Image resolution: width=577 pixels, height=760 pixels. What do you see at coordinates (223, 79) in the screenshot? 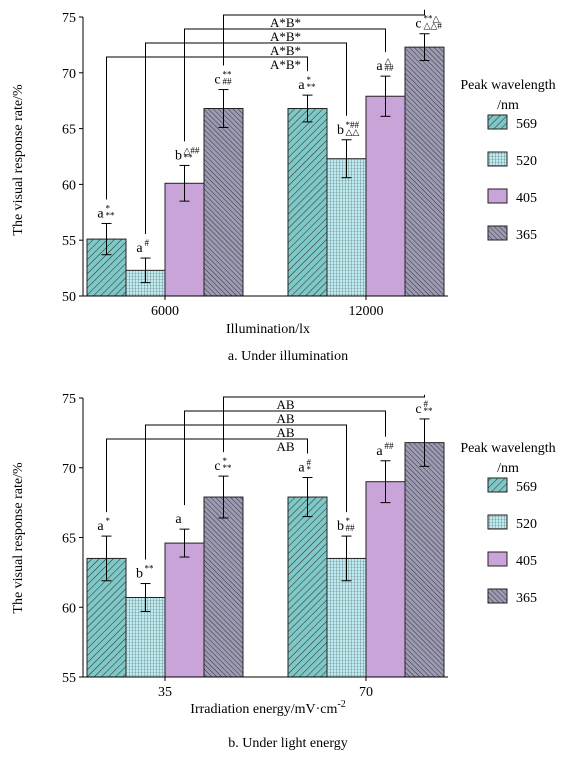
I see `significance-label: c ** ##` at bounding box center [223, 79].